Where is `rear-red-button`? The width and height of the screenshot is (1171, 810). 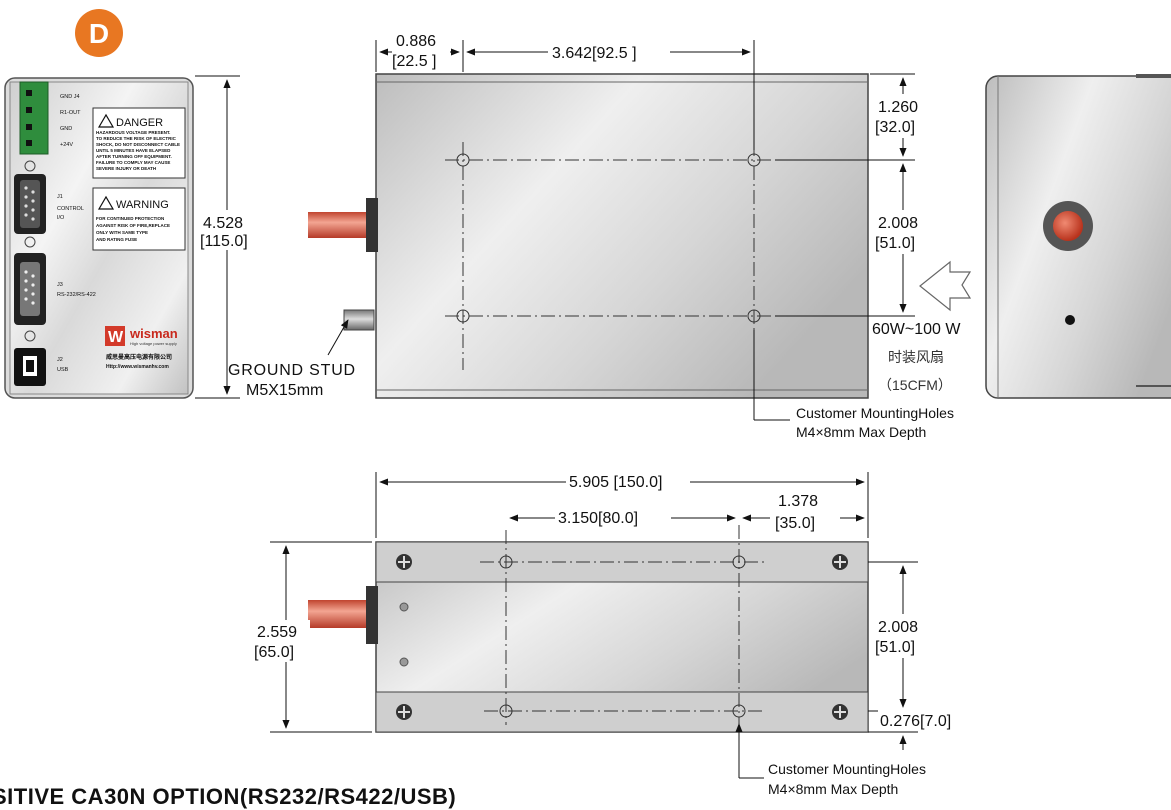
rear-red-button is located at coordinates (1068, 226).